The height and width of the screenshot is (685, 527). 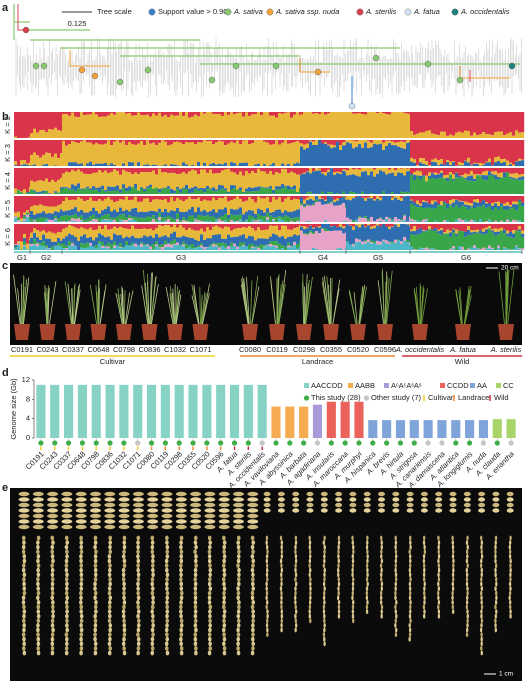 I want to click on legend-swatch, so click(x=442, y=385).